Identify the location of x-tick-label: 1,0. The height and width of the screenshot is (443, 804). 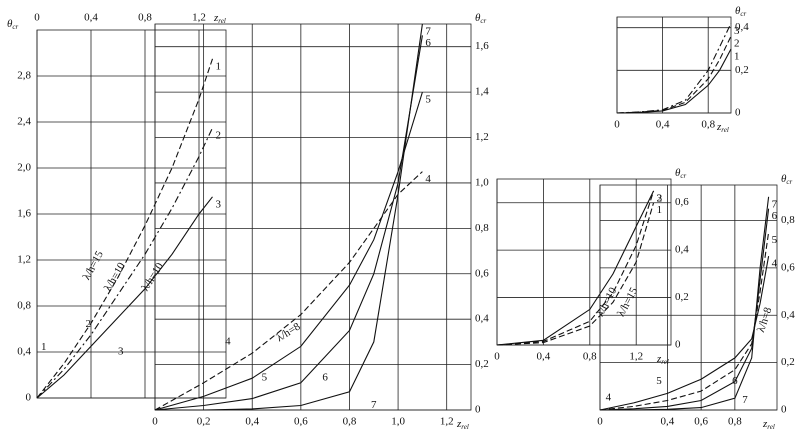
(398, 422).